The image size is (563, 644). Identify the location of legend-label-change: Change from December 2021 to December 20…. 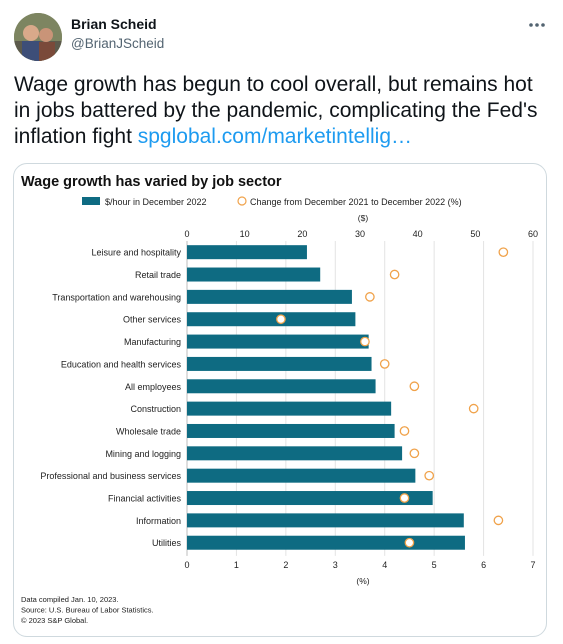
(356, 202).